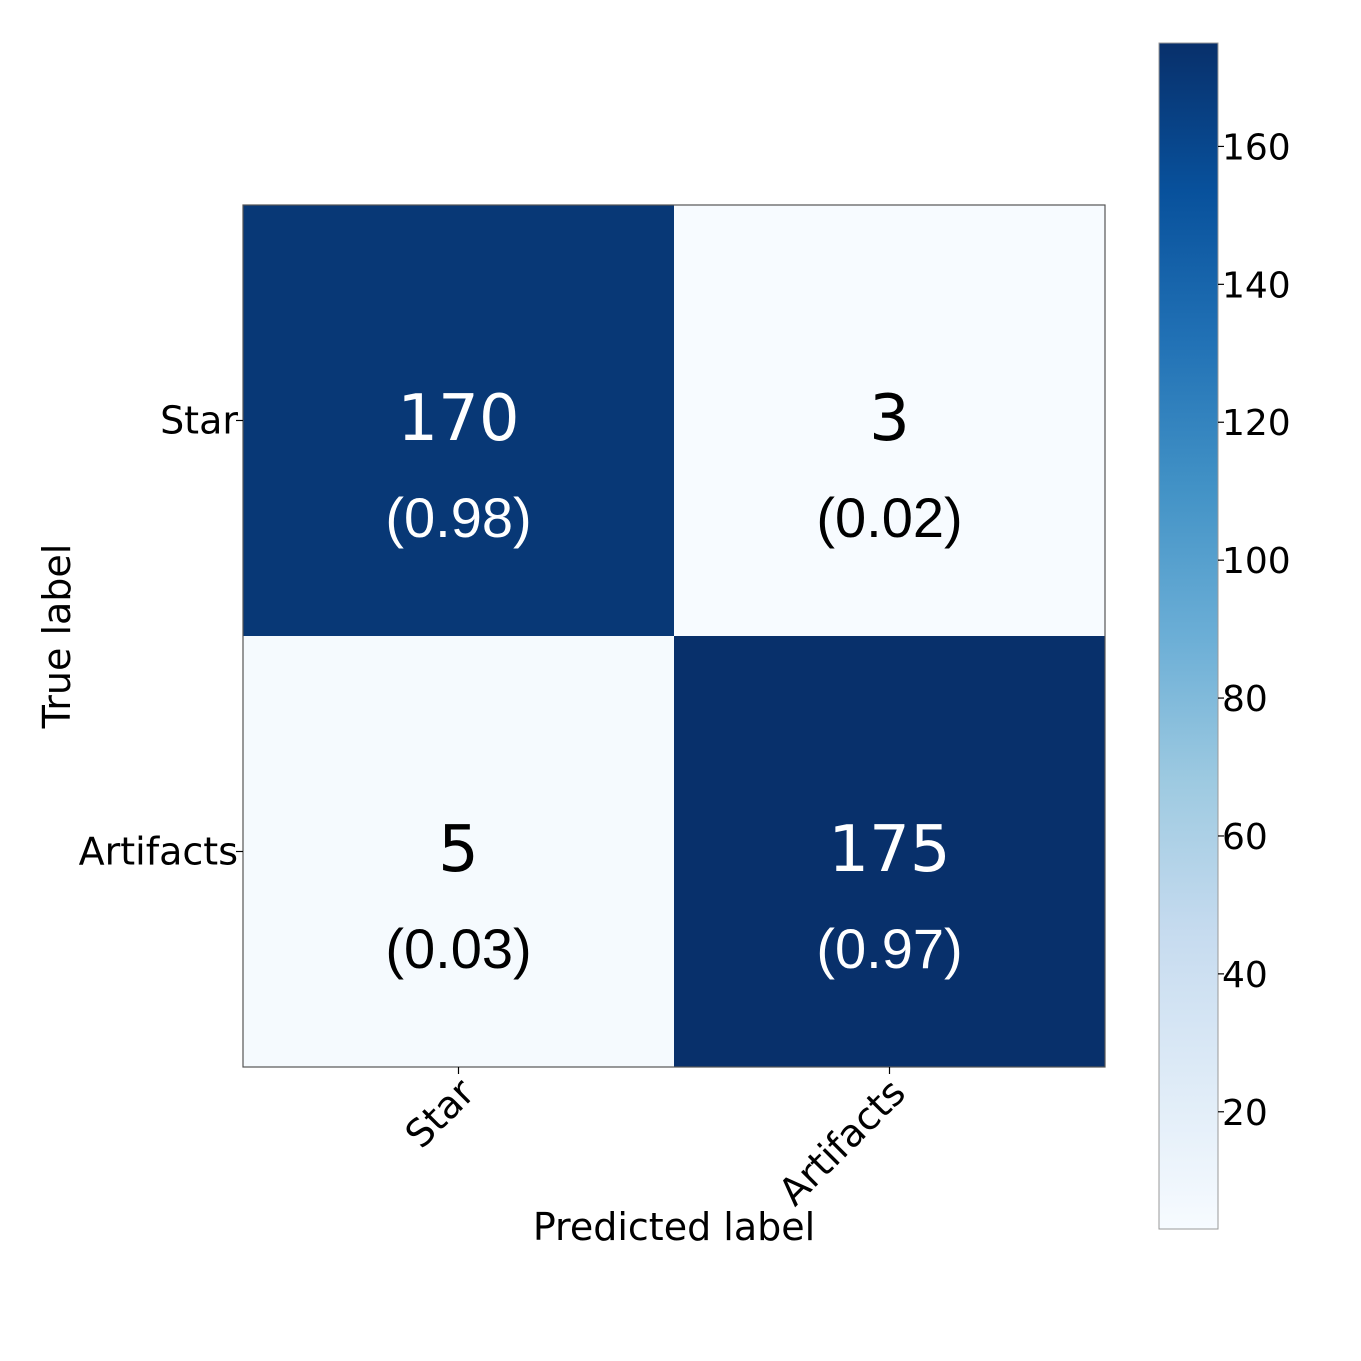 The height and width of the screenshot is (1361, 1361). Describe the element at coordinates (889, 517) in the screenshot. I see `cell-ratio-label: (0.02)` at that location.